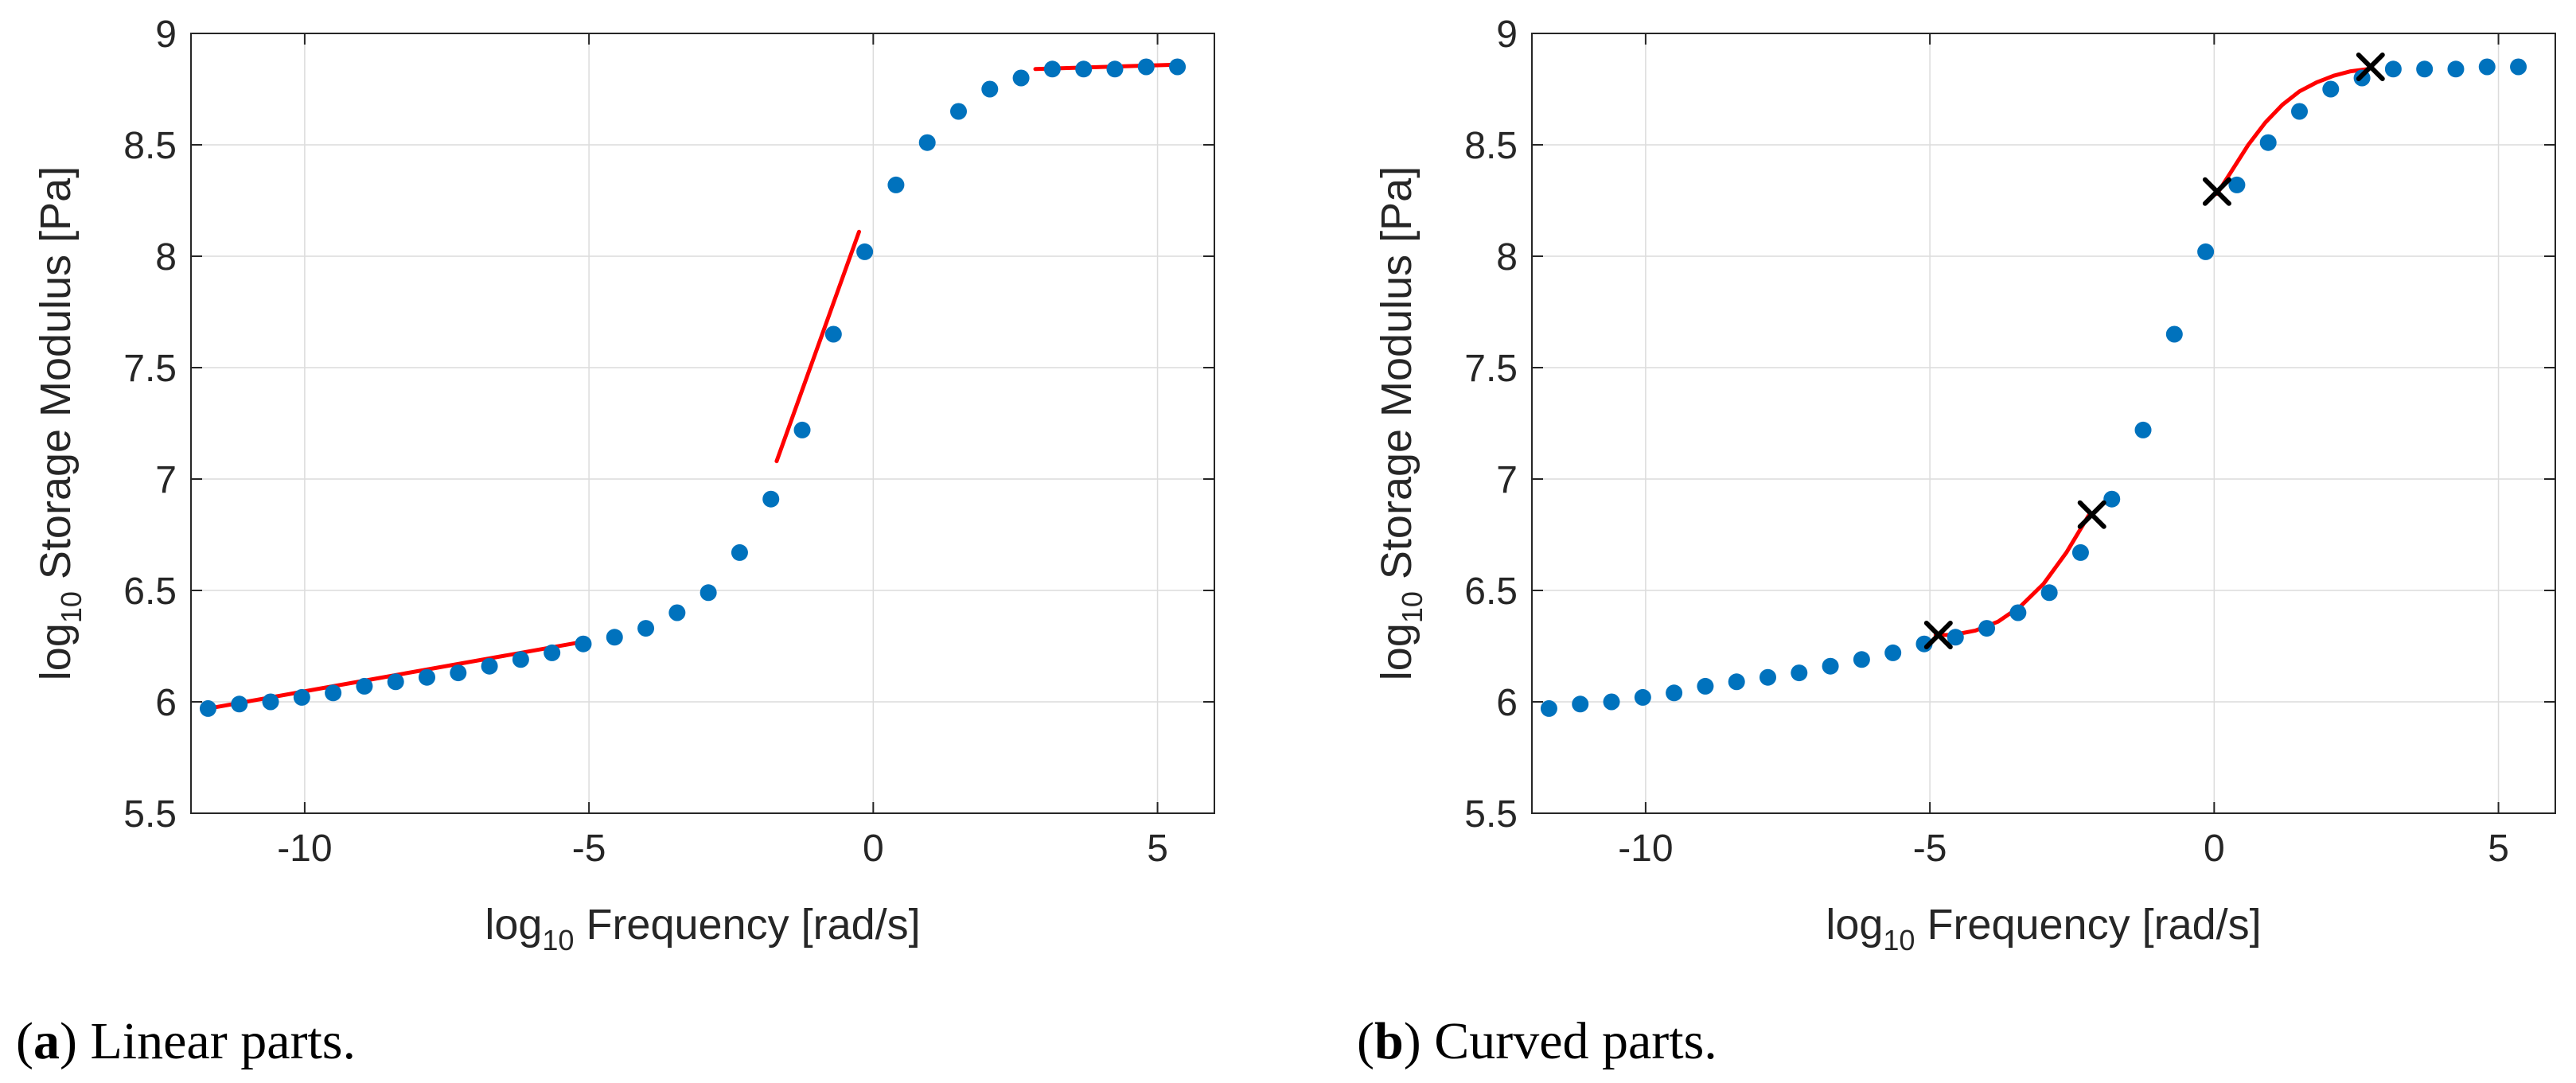 The height and width of the screenshot is (1083, 2576). What do you see at coordinates (60, 423) in the screenshot?
I see `y-axis-label-a: log10 Storage Modulus [Pa]` at bounding box center [60, 423].